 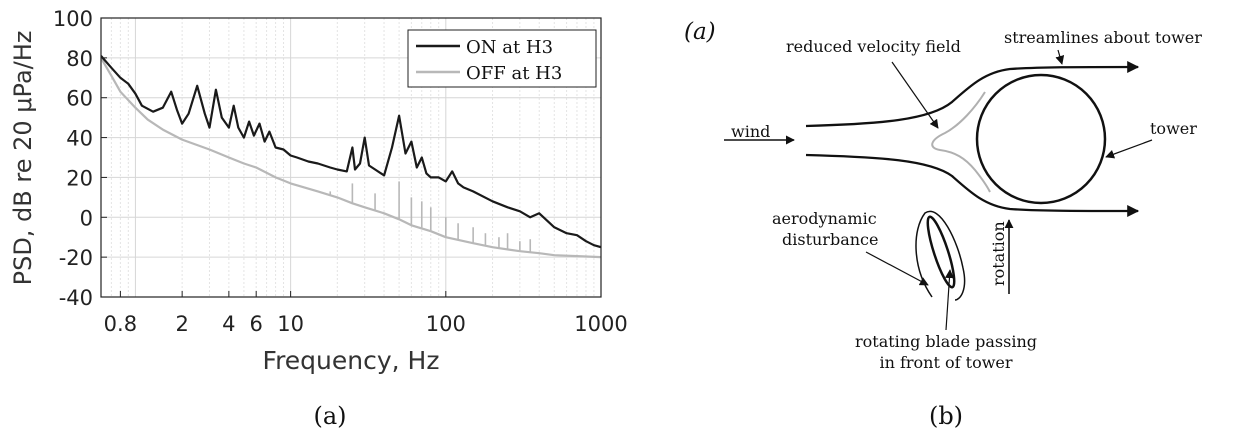 What do you see at coordinates (79, 99) in the screenshot?
I see `y-tick-label: 60` at bounding box center [79, 99].